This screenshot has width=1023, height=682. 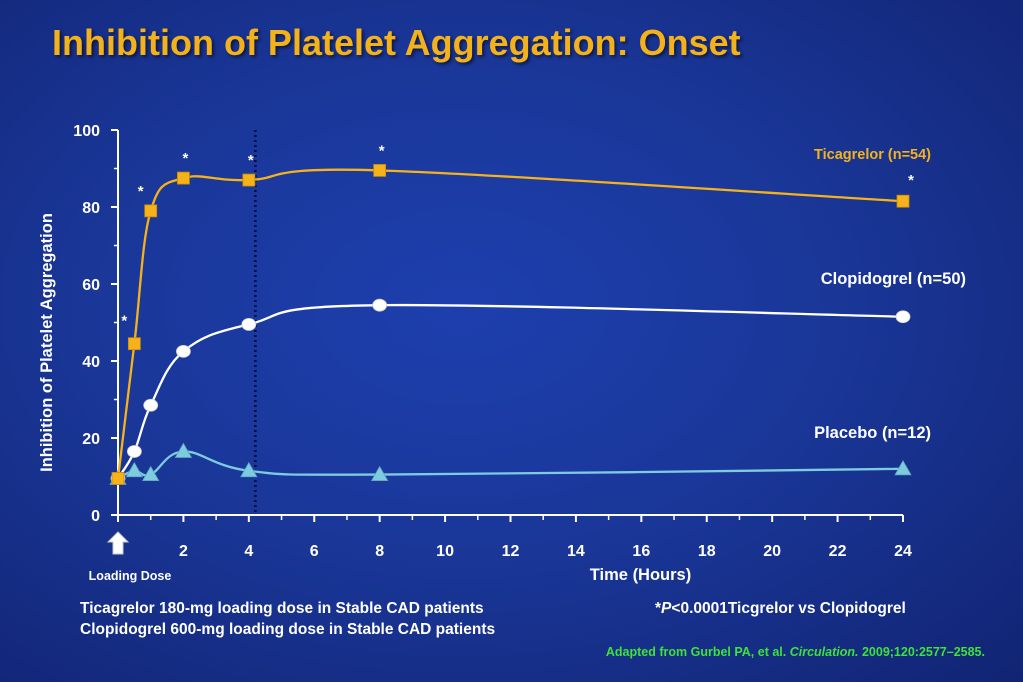 What do you see at coordinates (640, 575) in the screenshot?
I see `x-axis-title: Time (Hours)` at bounding box center [640, 575].